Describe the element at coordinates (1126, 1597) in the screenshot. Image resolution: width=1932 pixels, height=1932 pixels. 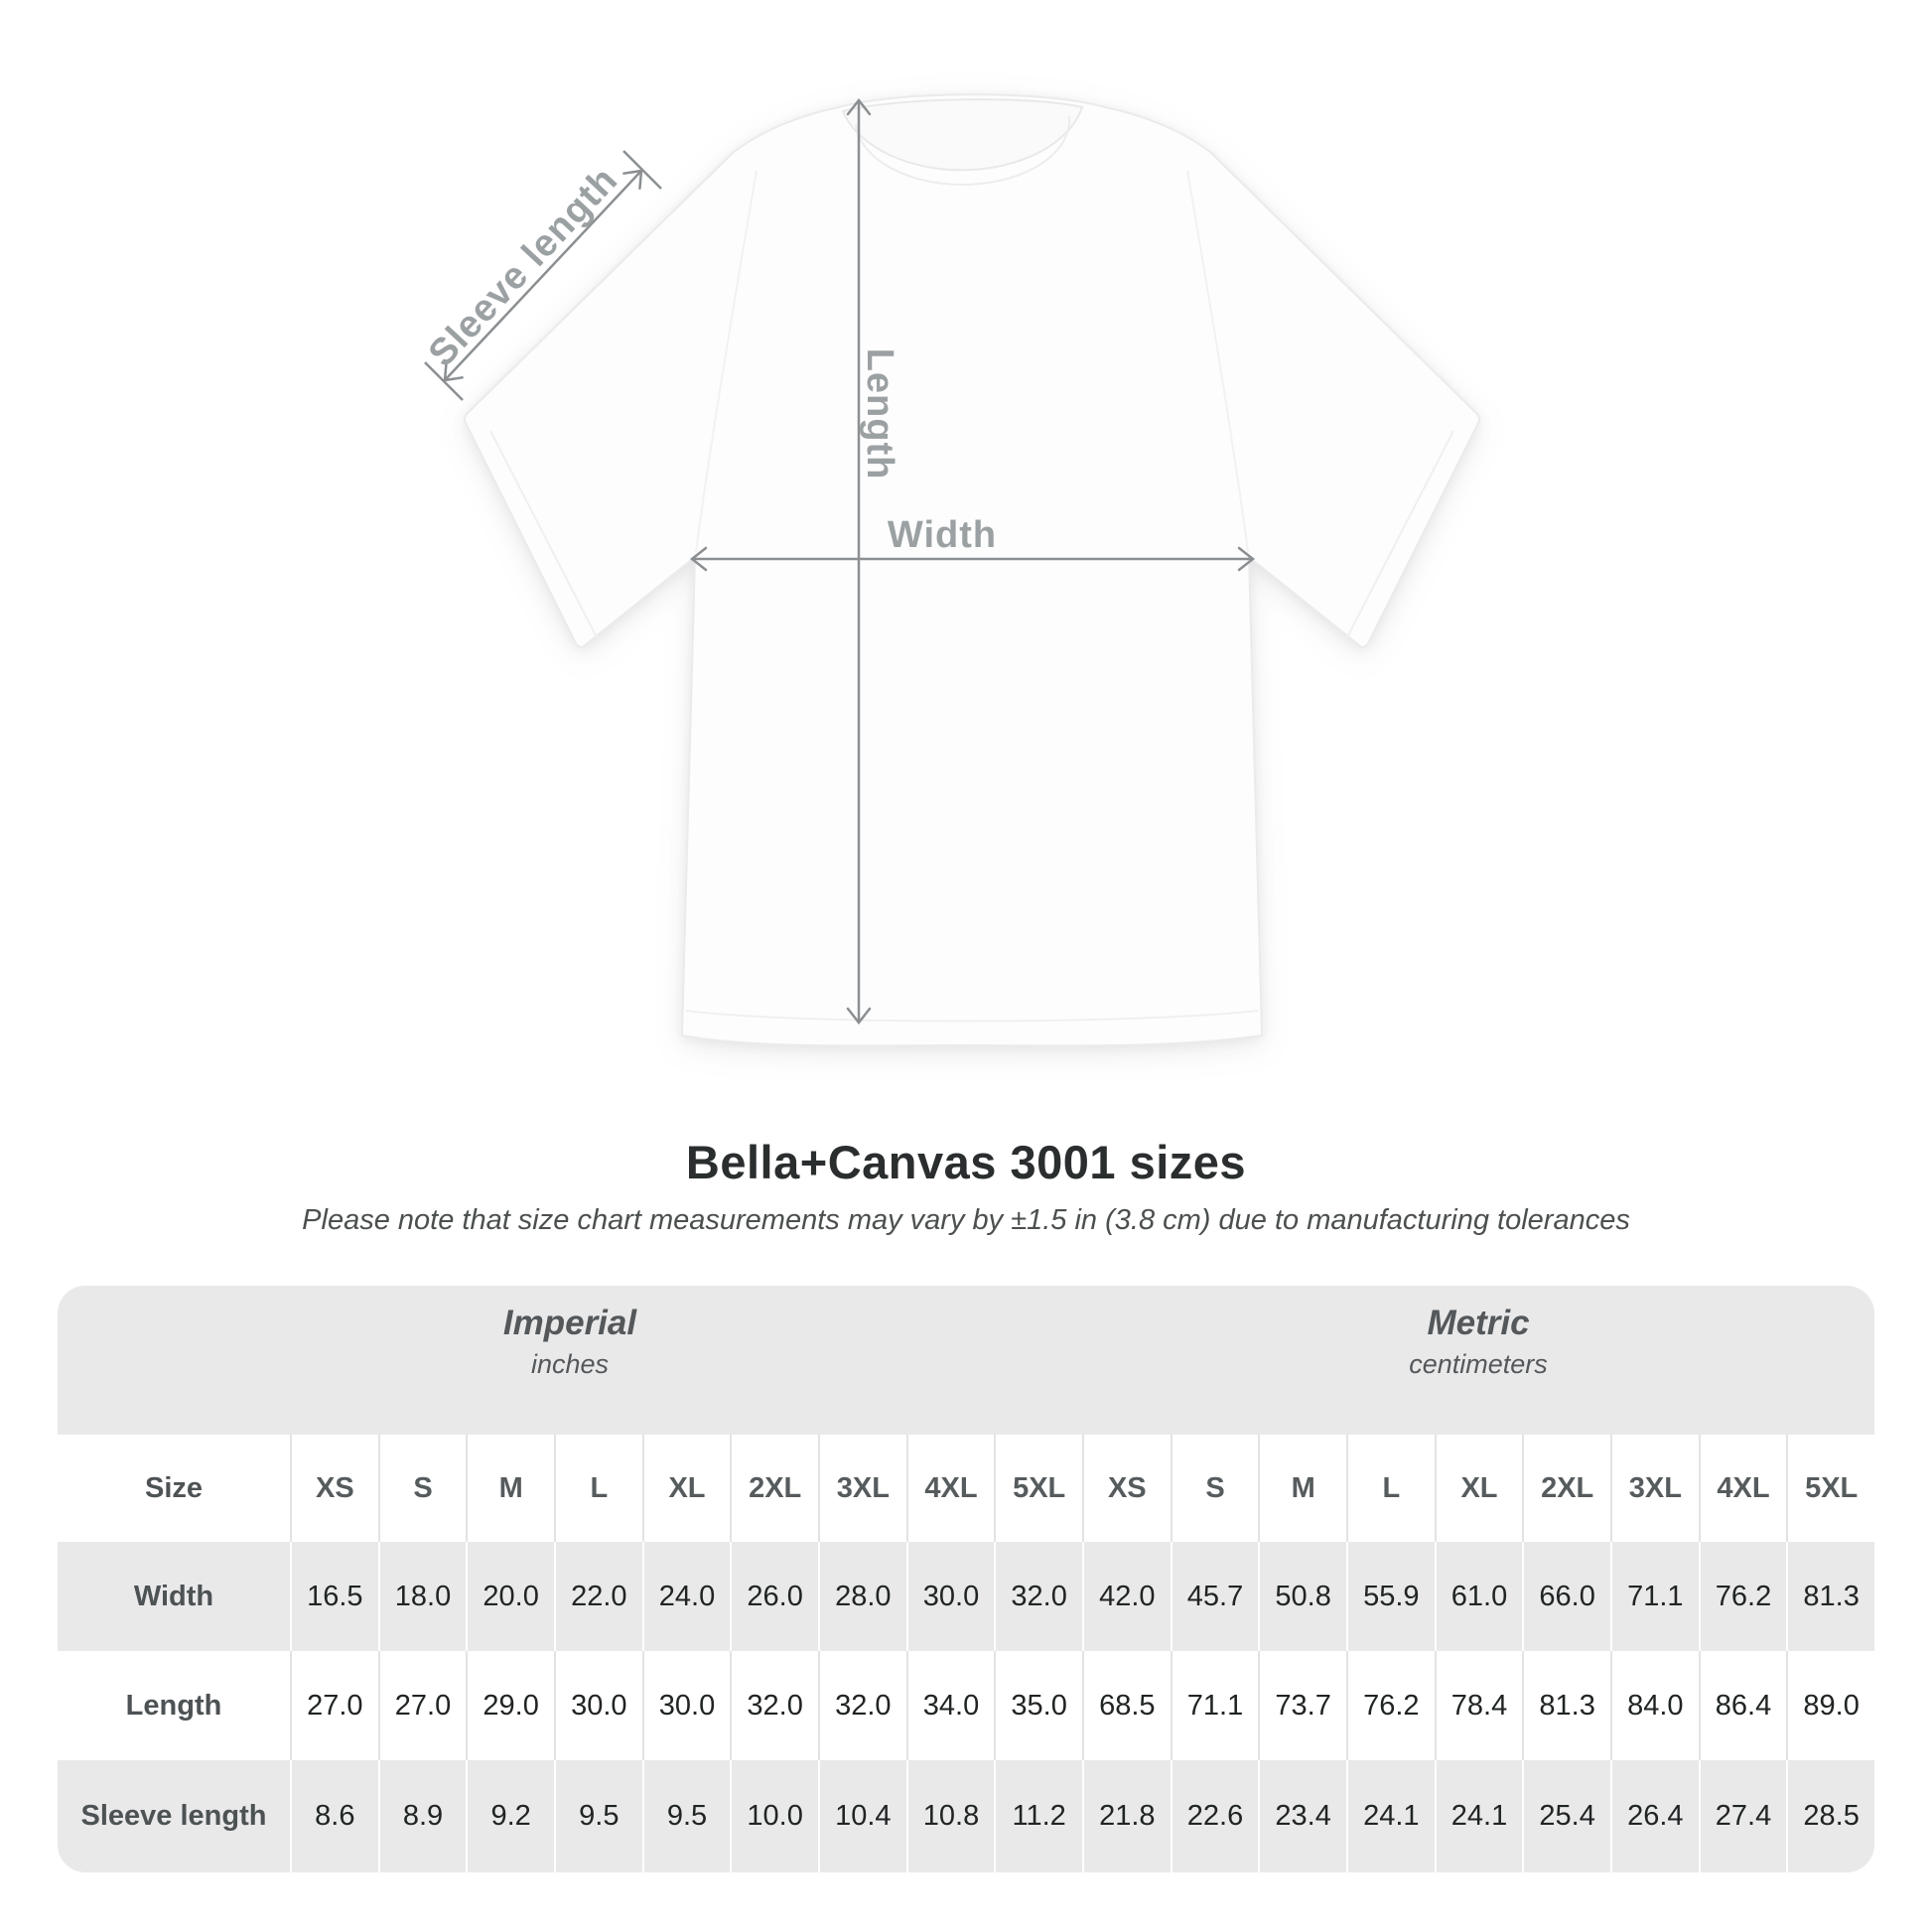
I see `size-cell: 42.0` at that location.